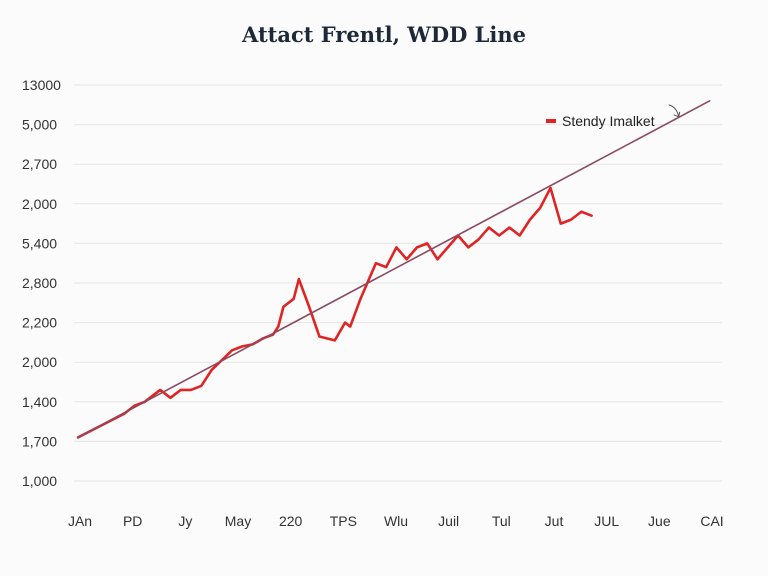 Image resolution: width=768 pixels, height=576 pixels. What do you see at coordinates (674, 111) in the screenshot?
I see `annotation-arrow-icon` at bounding box center [674, 111].